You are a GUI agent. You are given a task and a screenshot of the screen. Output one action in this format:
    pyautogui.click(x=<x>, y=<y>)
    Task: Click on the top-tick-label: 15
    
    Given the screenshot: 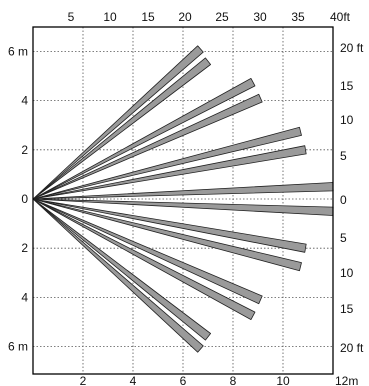 What is the action you would take?
    pyautogui.click(x=148, y=17)
    